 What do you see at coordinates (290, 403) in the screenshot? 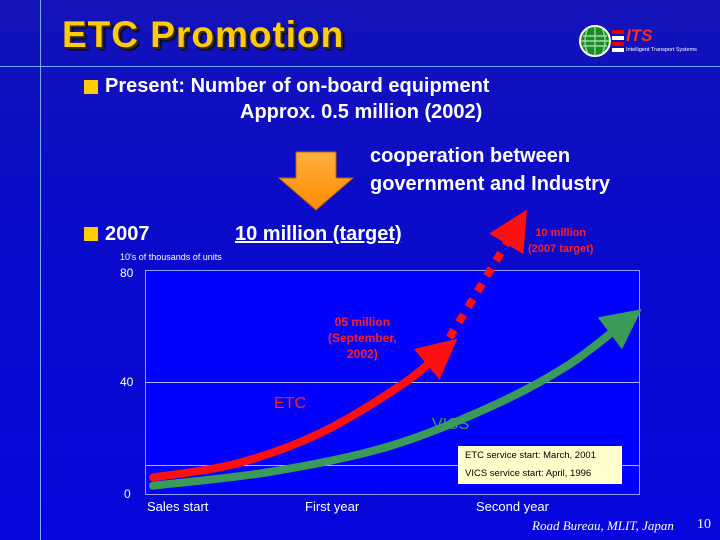
I see `series-label-etc: ETC` at bounding box center [290, 403].